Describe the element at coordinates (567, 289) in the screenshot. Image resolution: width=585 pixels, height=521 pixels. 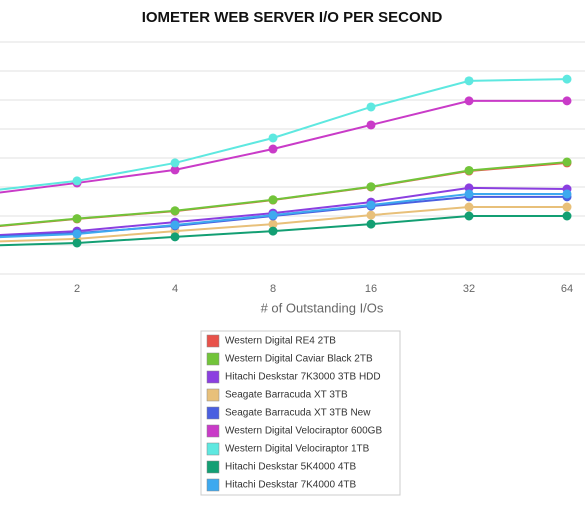
I see `x-tick-label: 64` at that location.